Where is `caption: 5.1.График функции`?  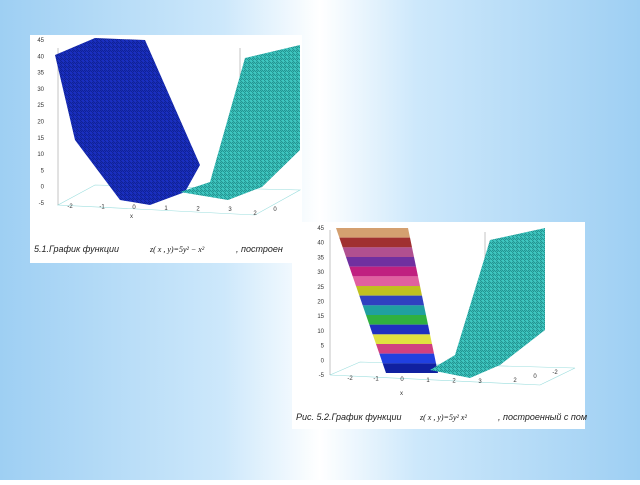 caption: 5.1.График функции is located at coordinates (76, 249).